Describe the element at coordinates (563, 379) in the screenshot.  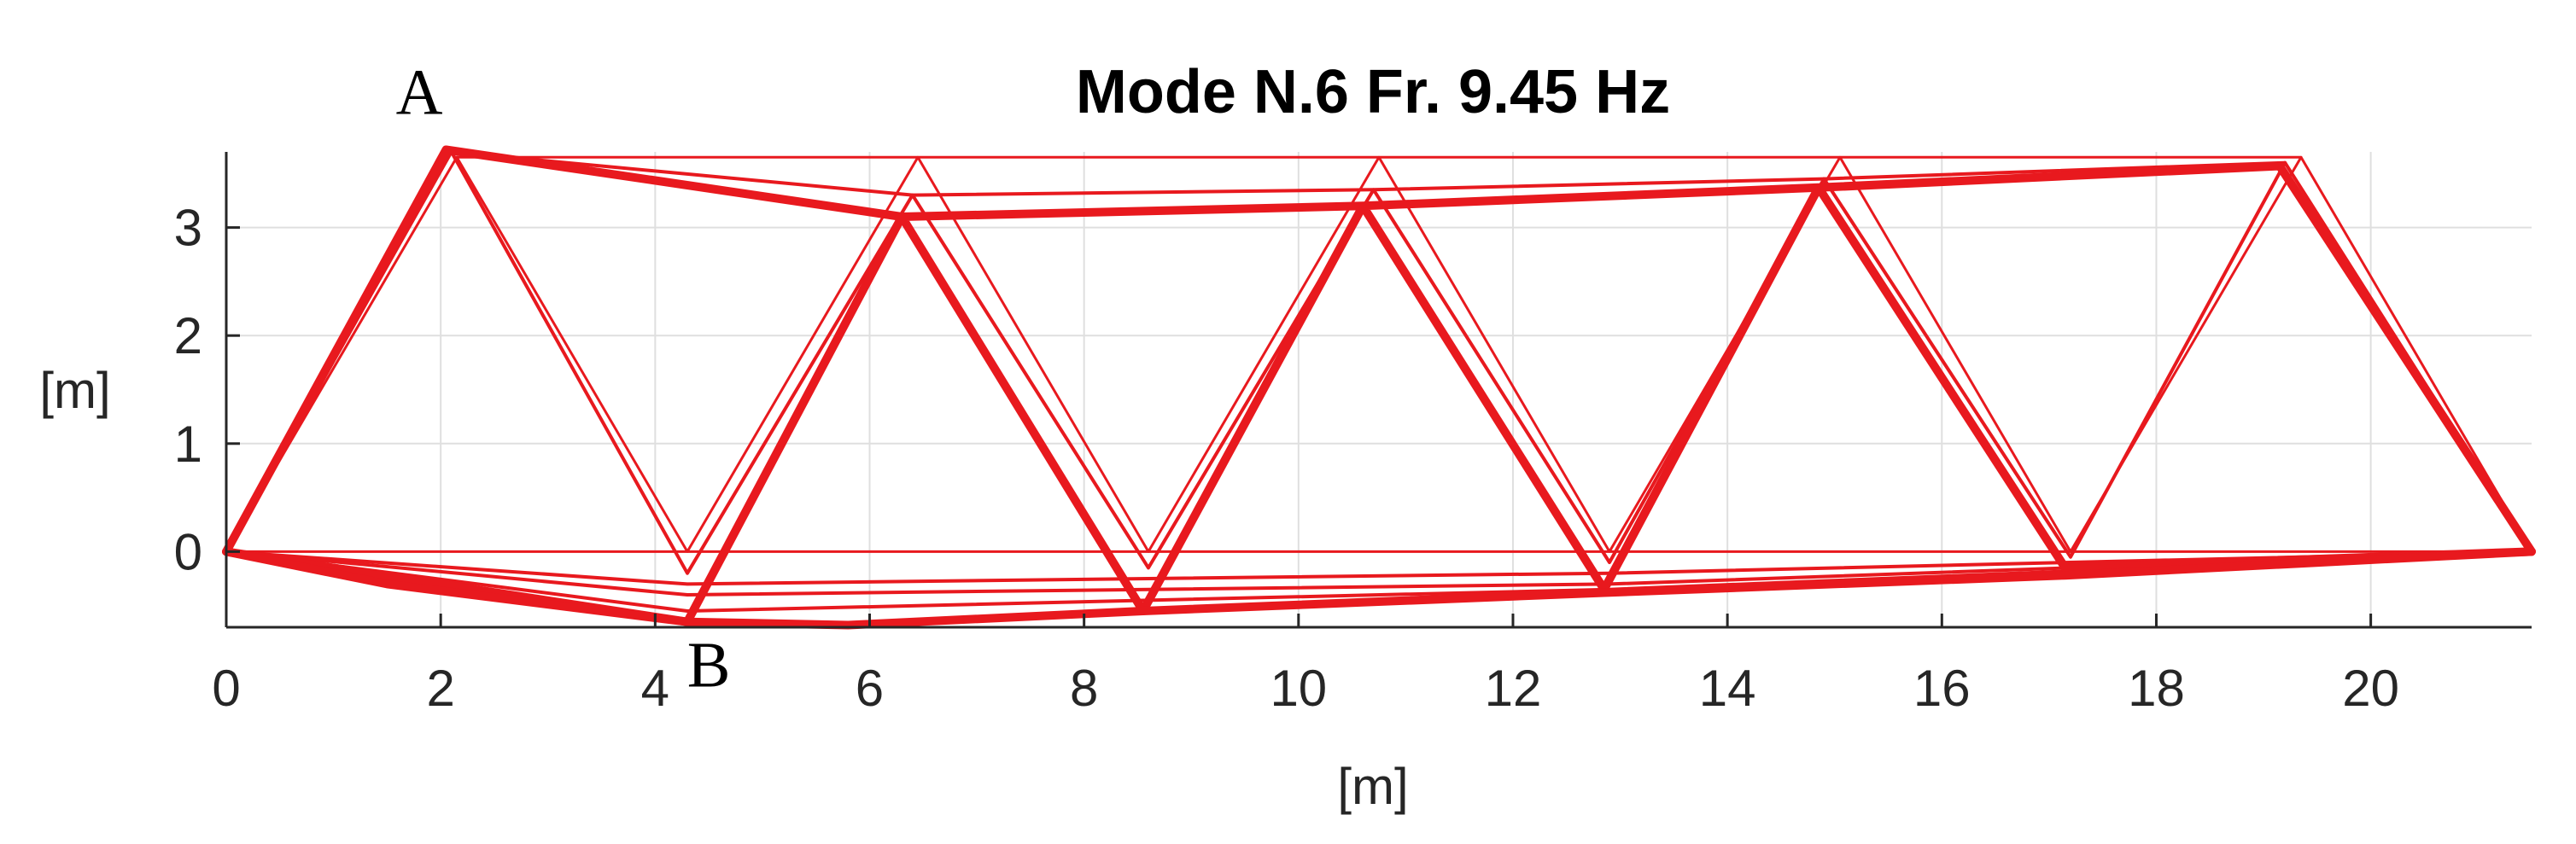
I see `annotations: AB` at that location.